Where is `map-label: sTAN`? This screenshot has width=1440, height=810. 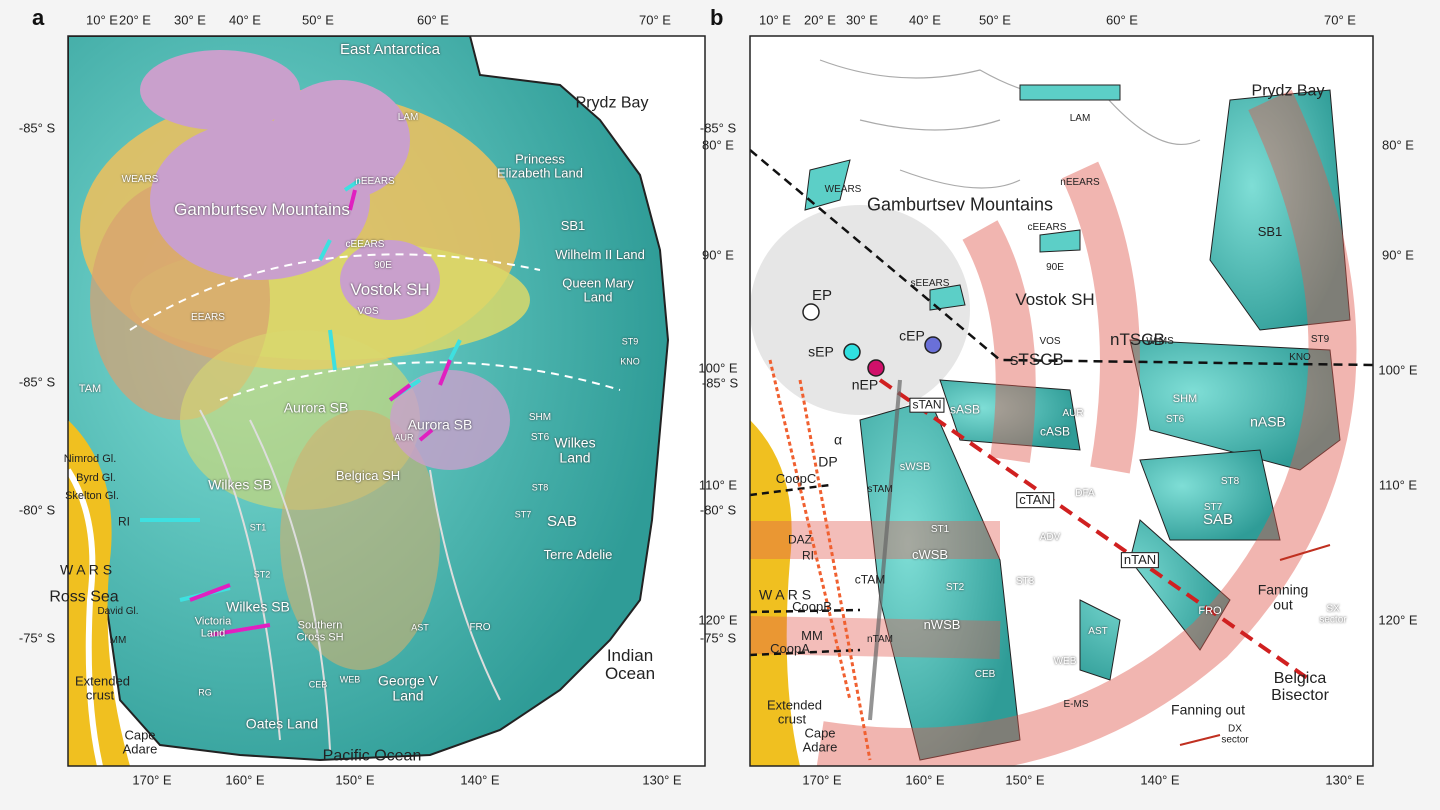 map-label: sTAN is located at coordinates (927, 405).